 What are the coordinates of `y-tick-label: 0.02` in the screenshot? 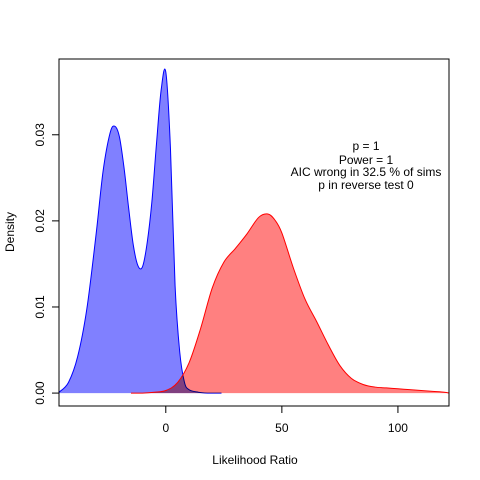 It's located at (40, 221).